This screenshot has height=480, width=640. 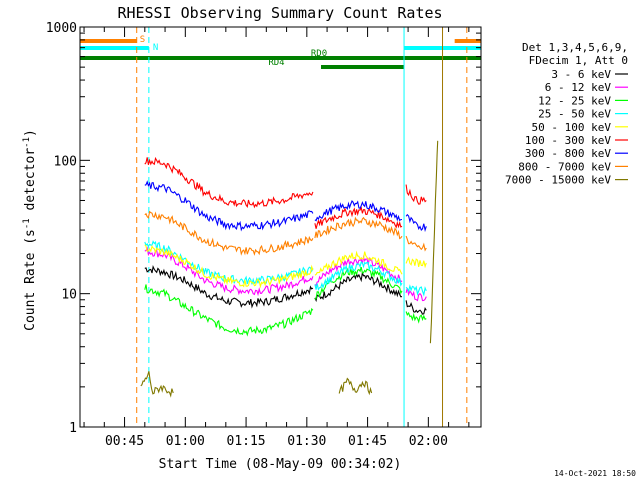 I want to click on x-tick-label-01-15: 01:15, so click(x=246, y=441).